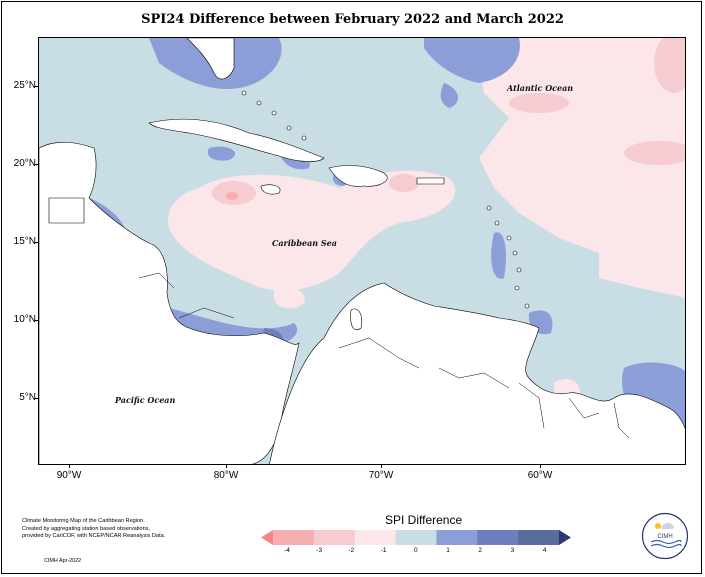  Describe the element at coordinates (544, 550) in the screenshot. I see `legend-tick-label: 4` at that location.